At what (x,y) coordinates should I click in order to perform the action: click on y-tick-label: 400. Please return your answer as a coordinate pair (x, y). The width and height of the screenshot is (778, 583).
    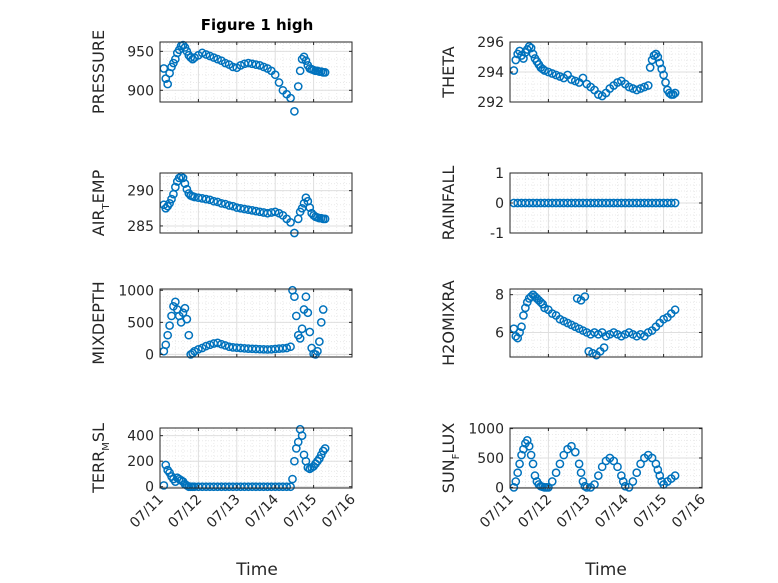
    Looking at the image, I should click on (140, 437).